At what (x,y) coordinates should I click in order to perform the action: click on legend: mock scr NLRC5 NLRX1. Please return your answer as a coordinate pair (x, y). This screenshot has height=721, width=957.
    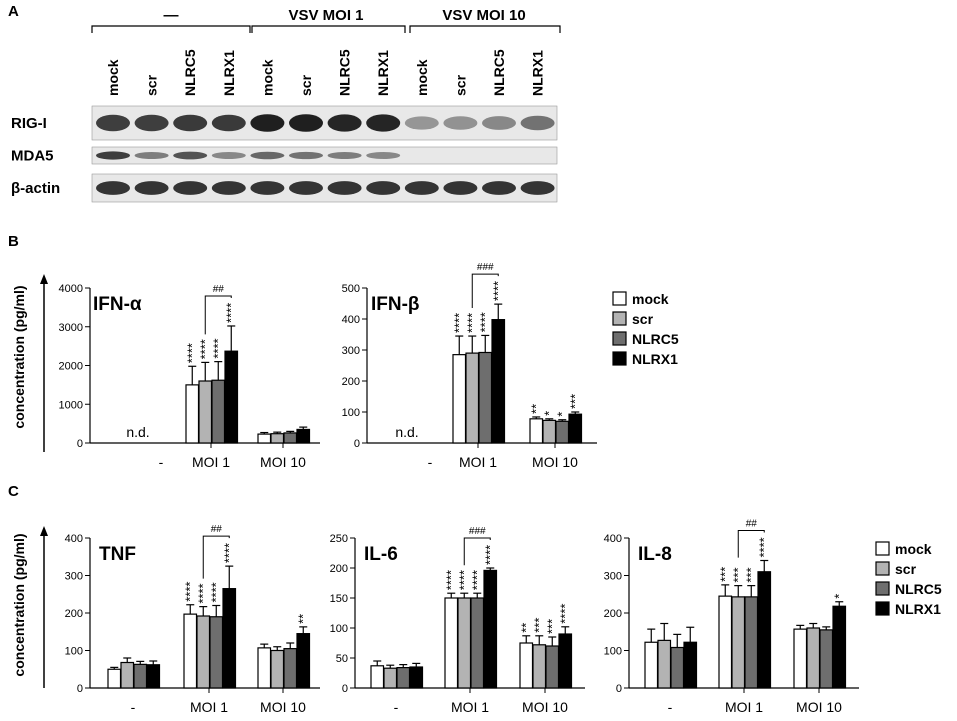
    Looking at the image, I should click on (908, 579).